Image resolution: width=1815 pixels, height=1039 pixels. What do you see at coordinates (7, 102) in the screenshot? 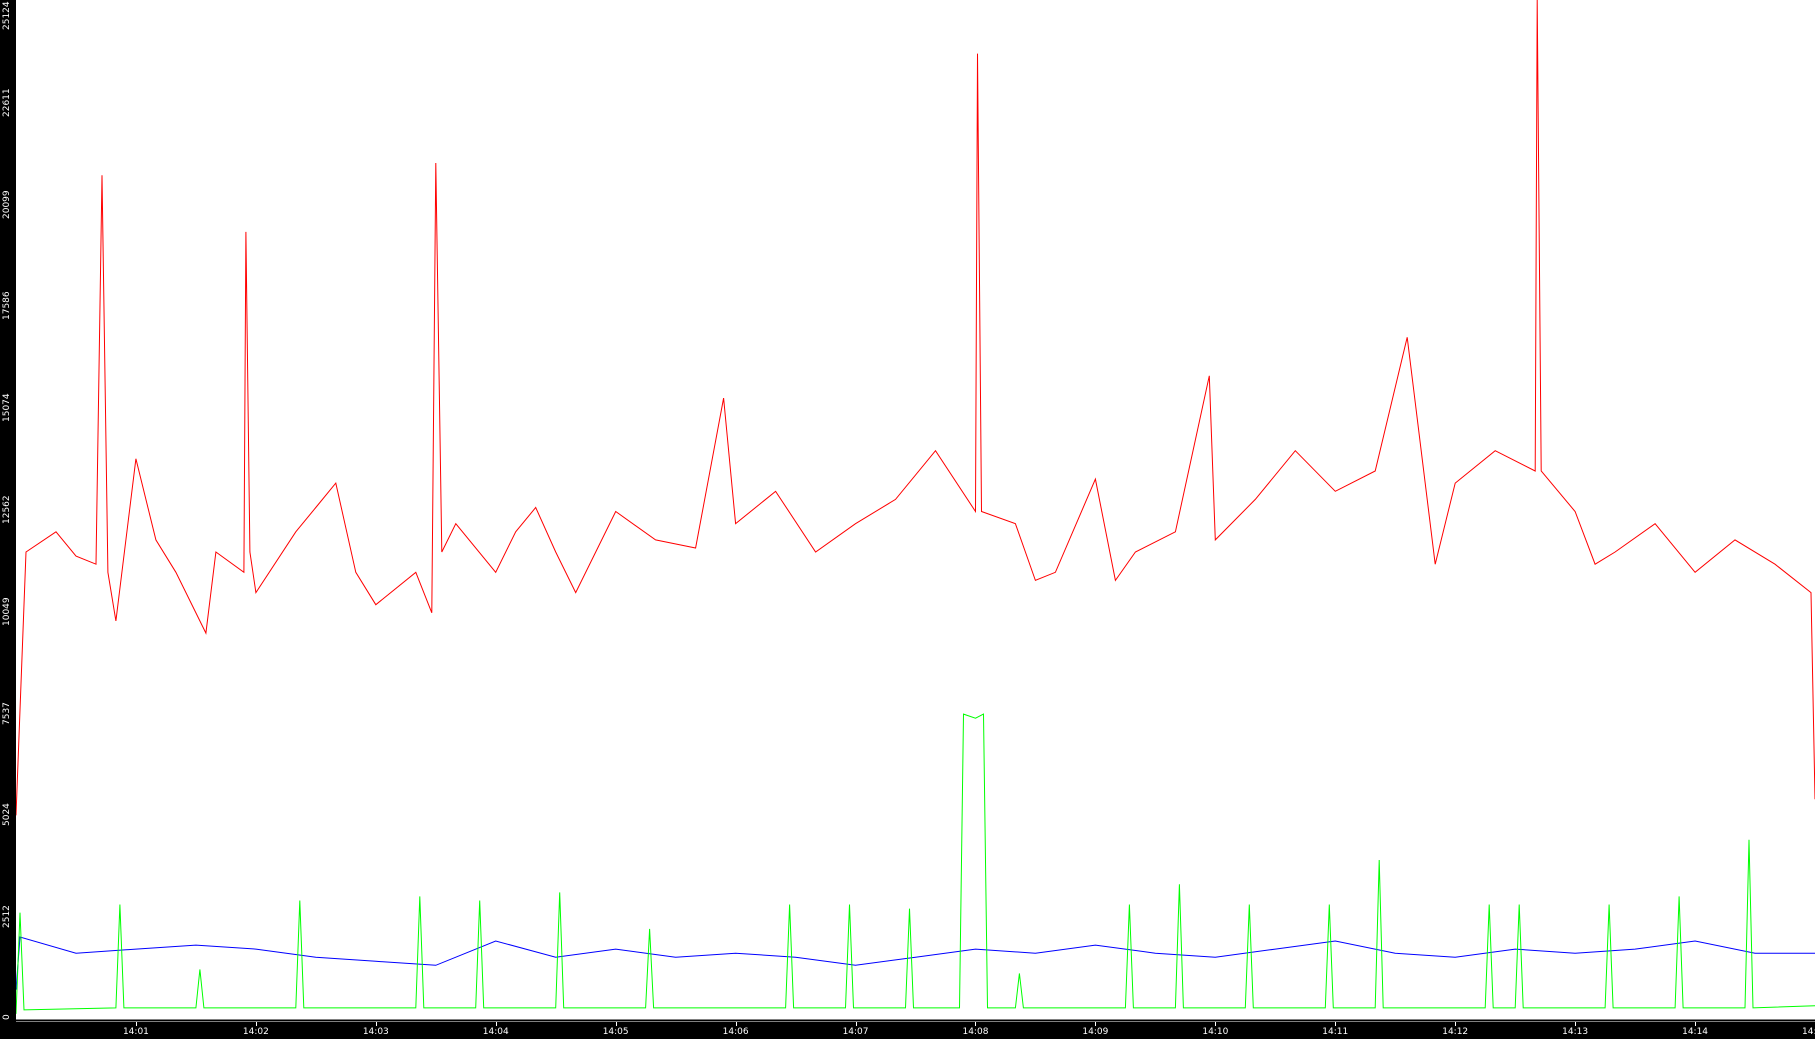
I see `y-tick-label: 22611` at bounding box center [7, 102].